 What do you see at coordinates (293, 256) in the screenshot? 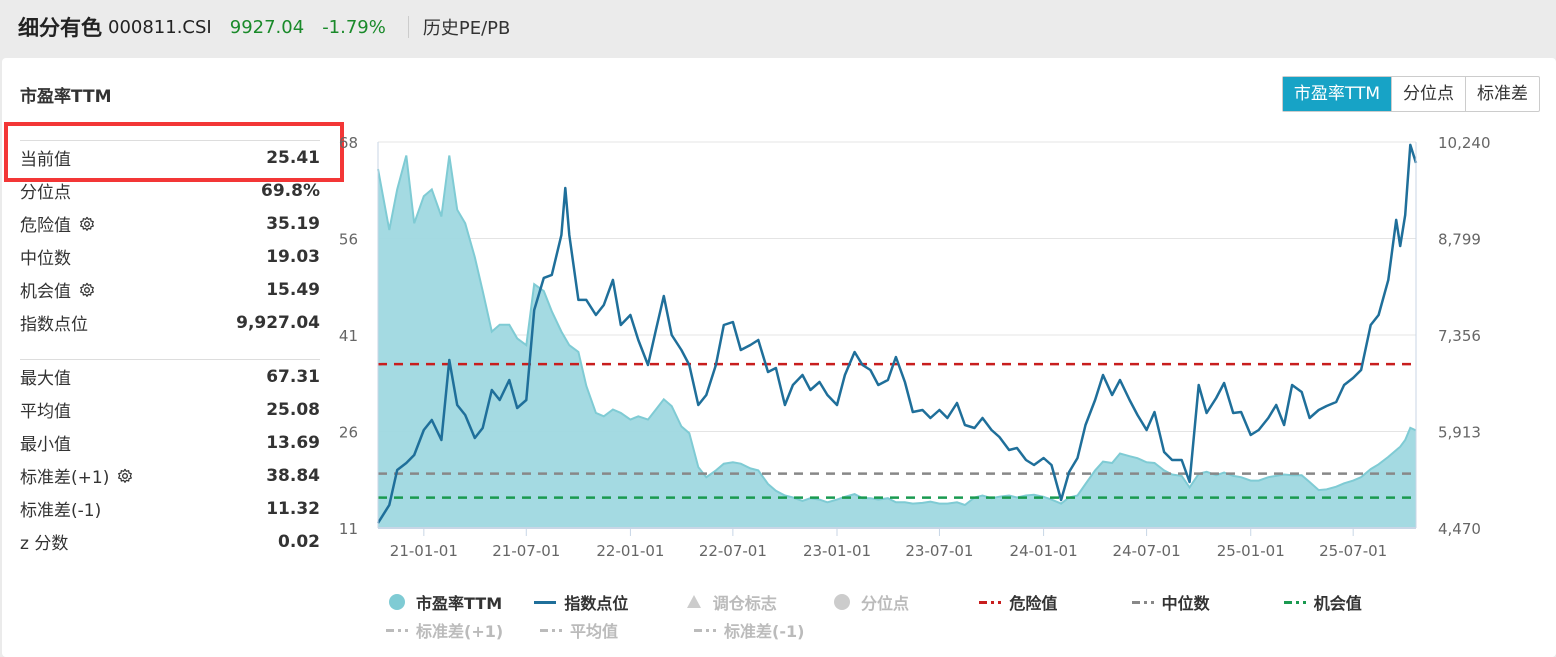
I see `stat-value: 19.03` at bounding box center [293, 256].